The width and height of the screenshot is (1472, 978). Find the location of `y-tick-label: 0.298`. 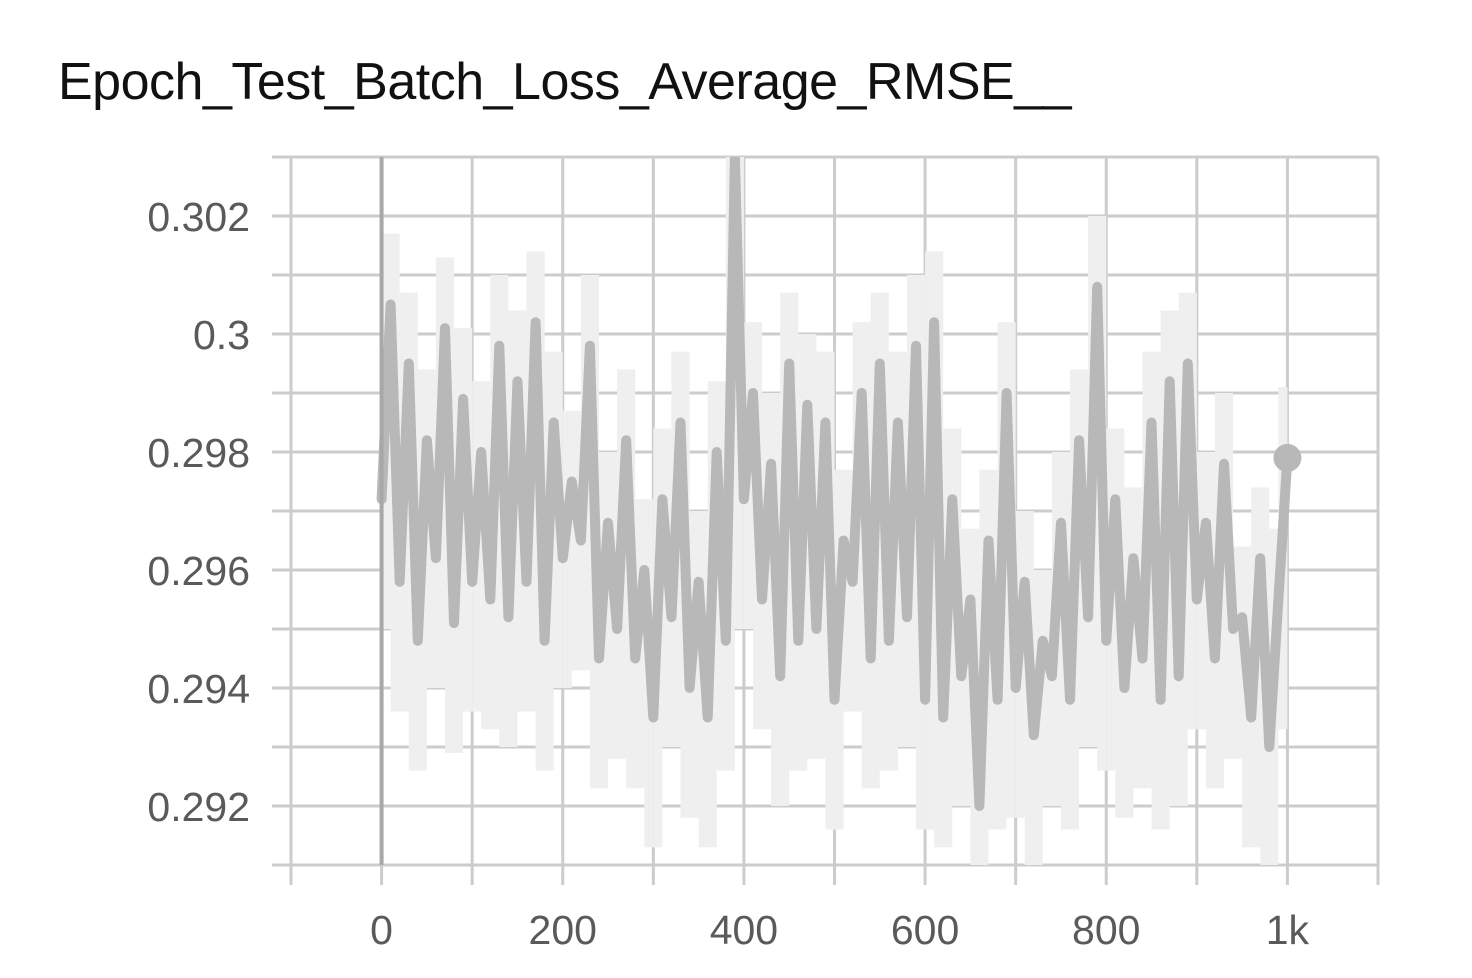

y-tick-label: 0.298 is located at coordinates (198, 453).